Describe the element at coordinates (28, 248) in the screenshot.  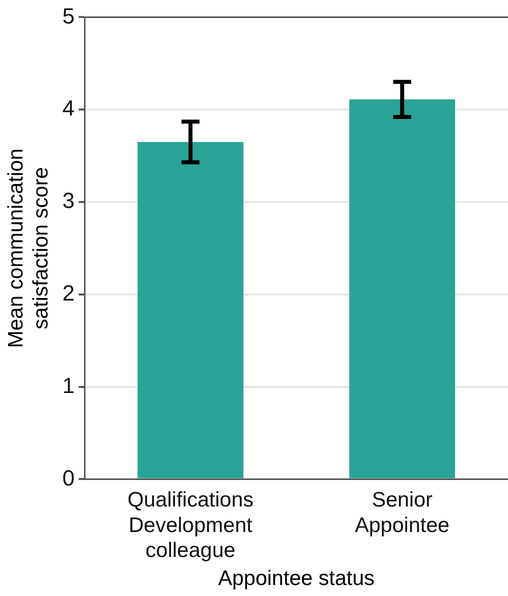
I see `y-axis-title: Mean communication satisfaction score` at that location.